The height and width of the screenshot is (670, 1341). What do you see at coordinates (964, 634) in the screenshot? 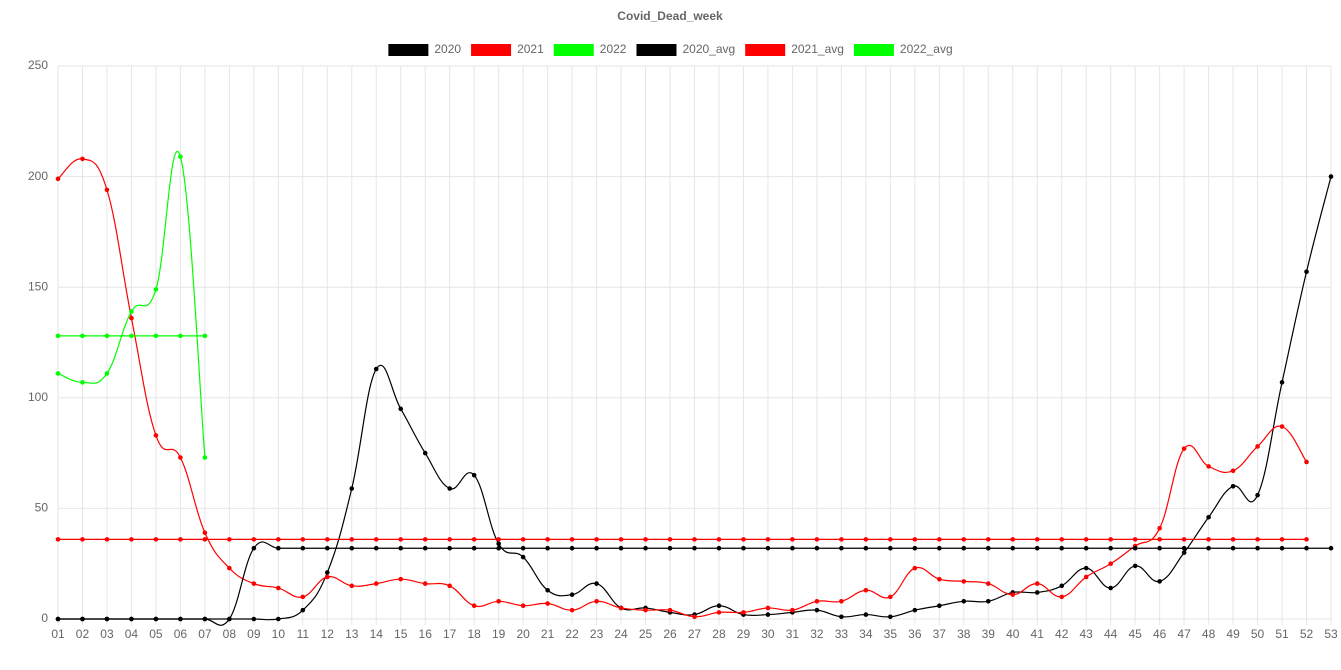
I see `x-tick-label: 38` at bounding box center [964, 634].